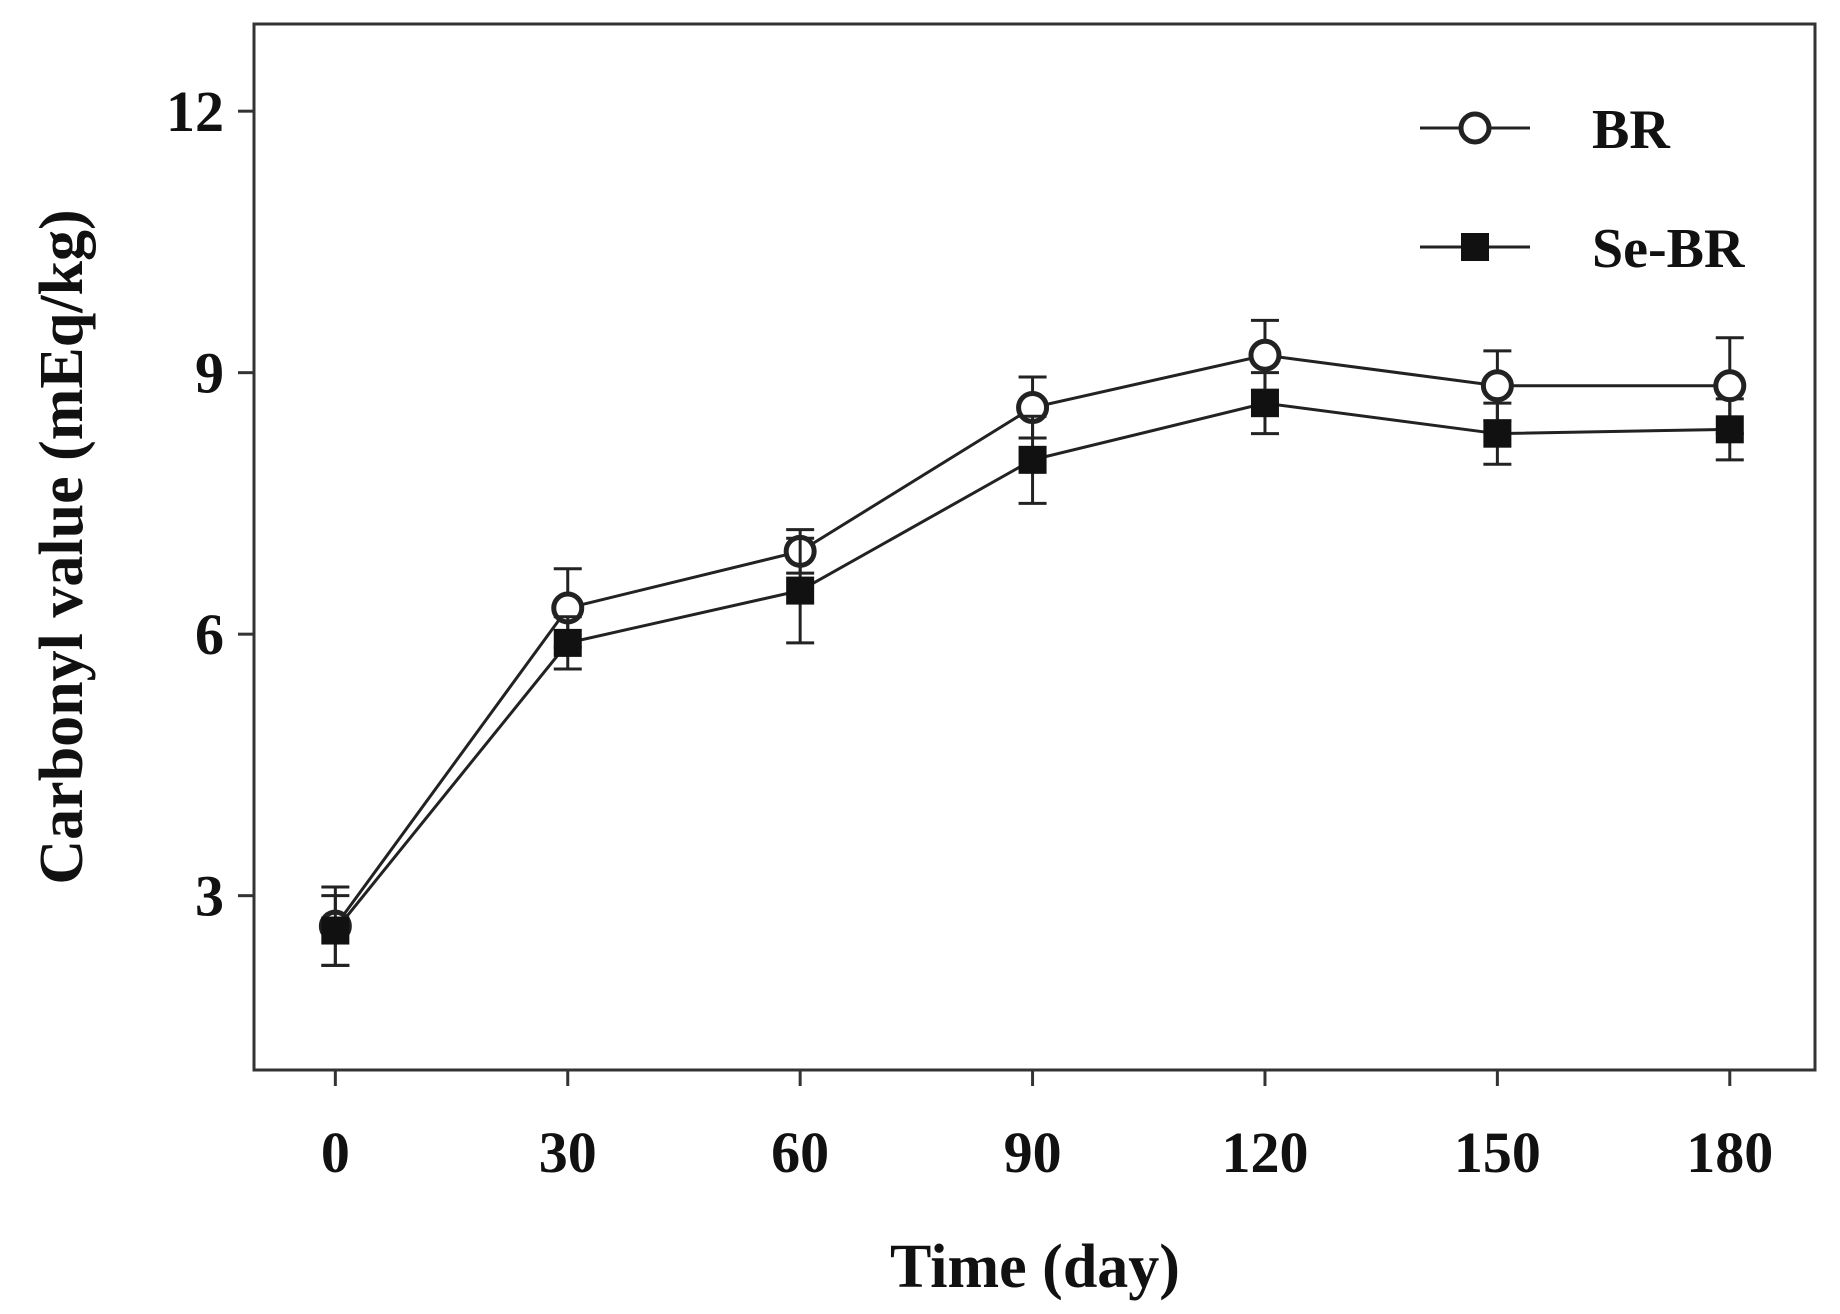 This screenshot has width=1840, height=1314. I want to click on y-tick-label: 12, so click(195, 111).